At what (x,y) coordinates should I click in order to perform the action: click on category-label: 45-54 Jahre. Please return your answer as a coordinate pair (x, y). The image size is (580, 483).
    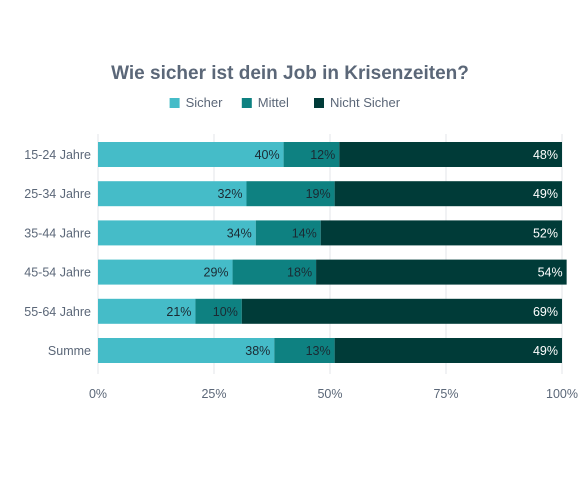
    Looking at the image, I should click on (57, 273).